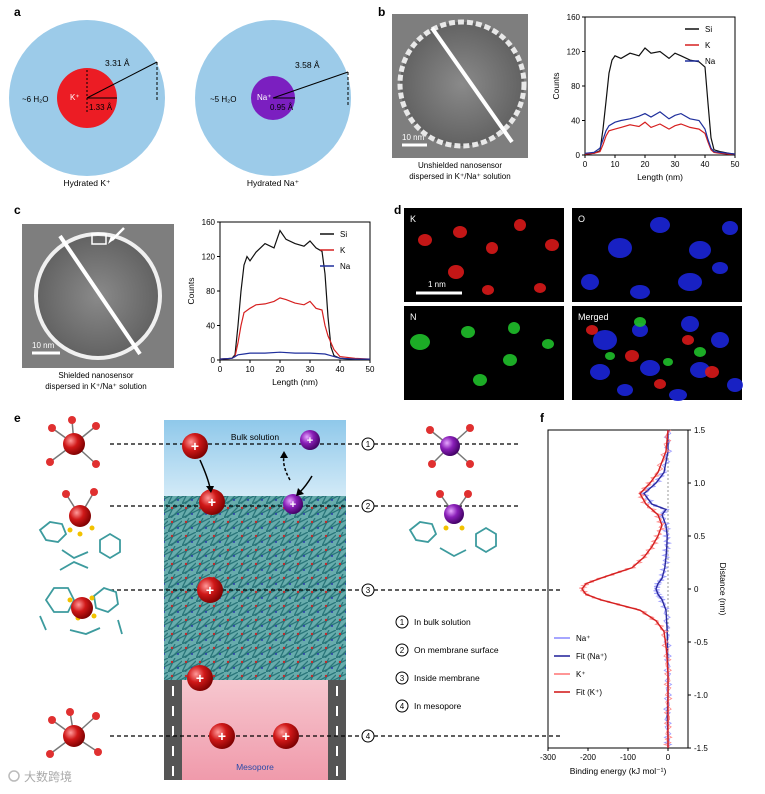 Image resolution: width=765 pixels, height=794 pixels. I want to click on e-mesopore-region, so click(255, 730).